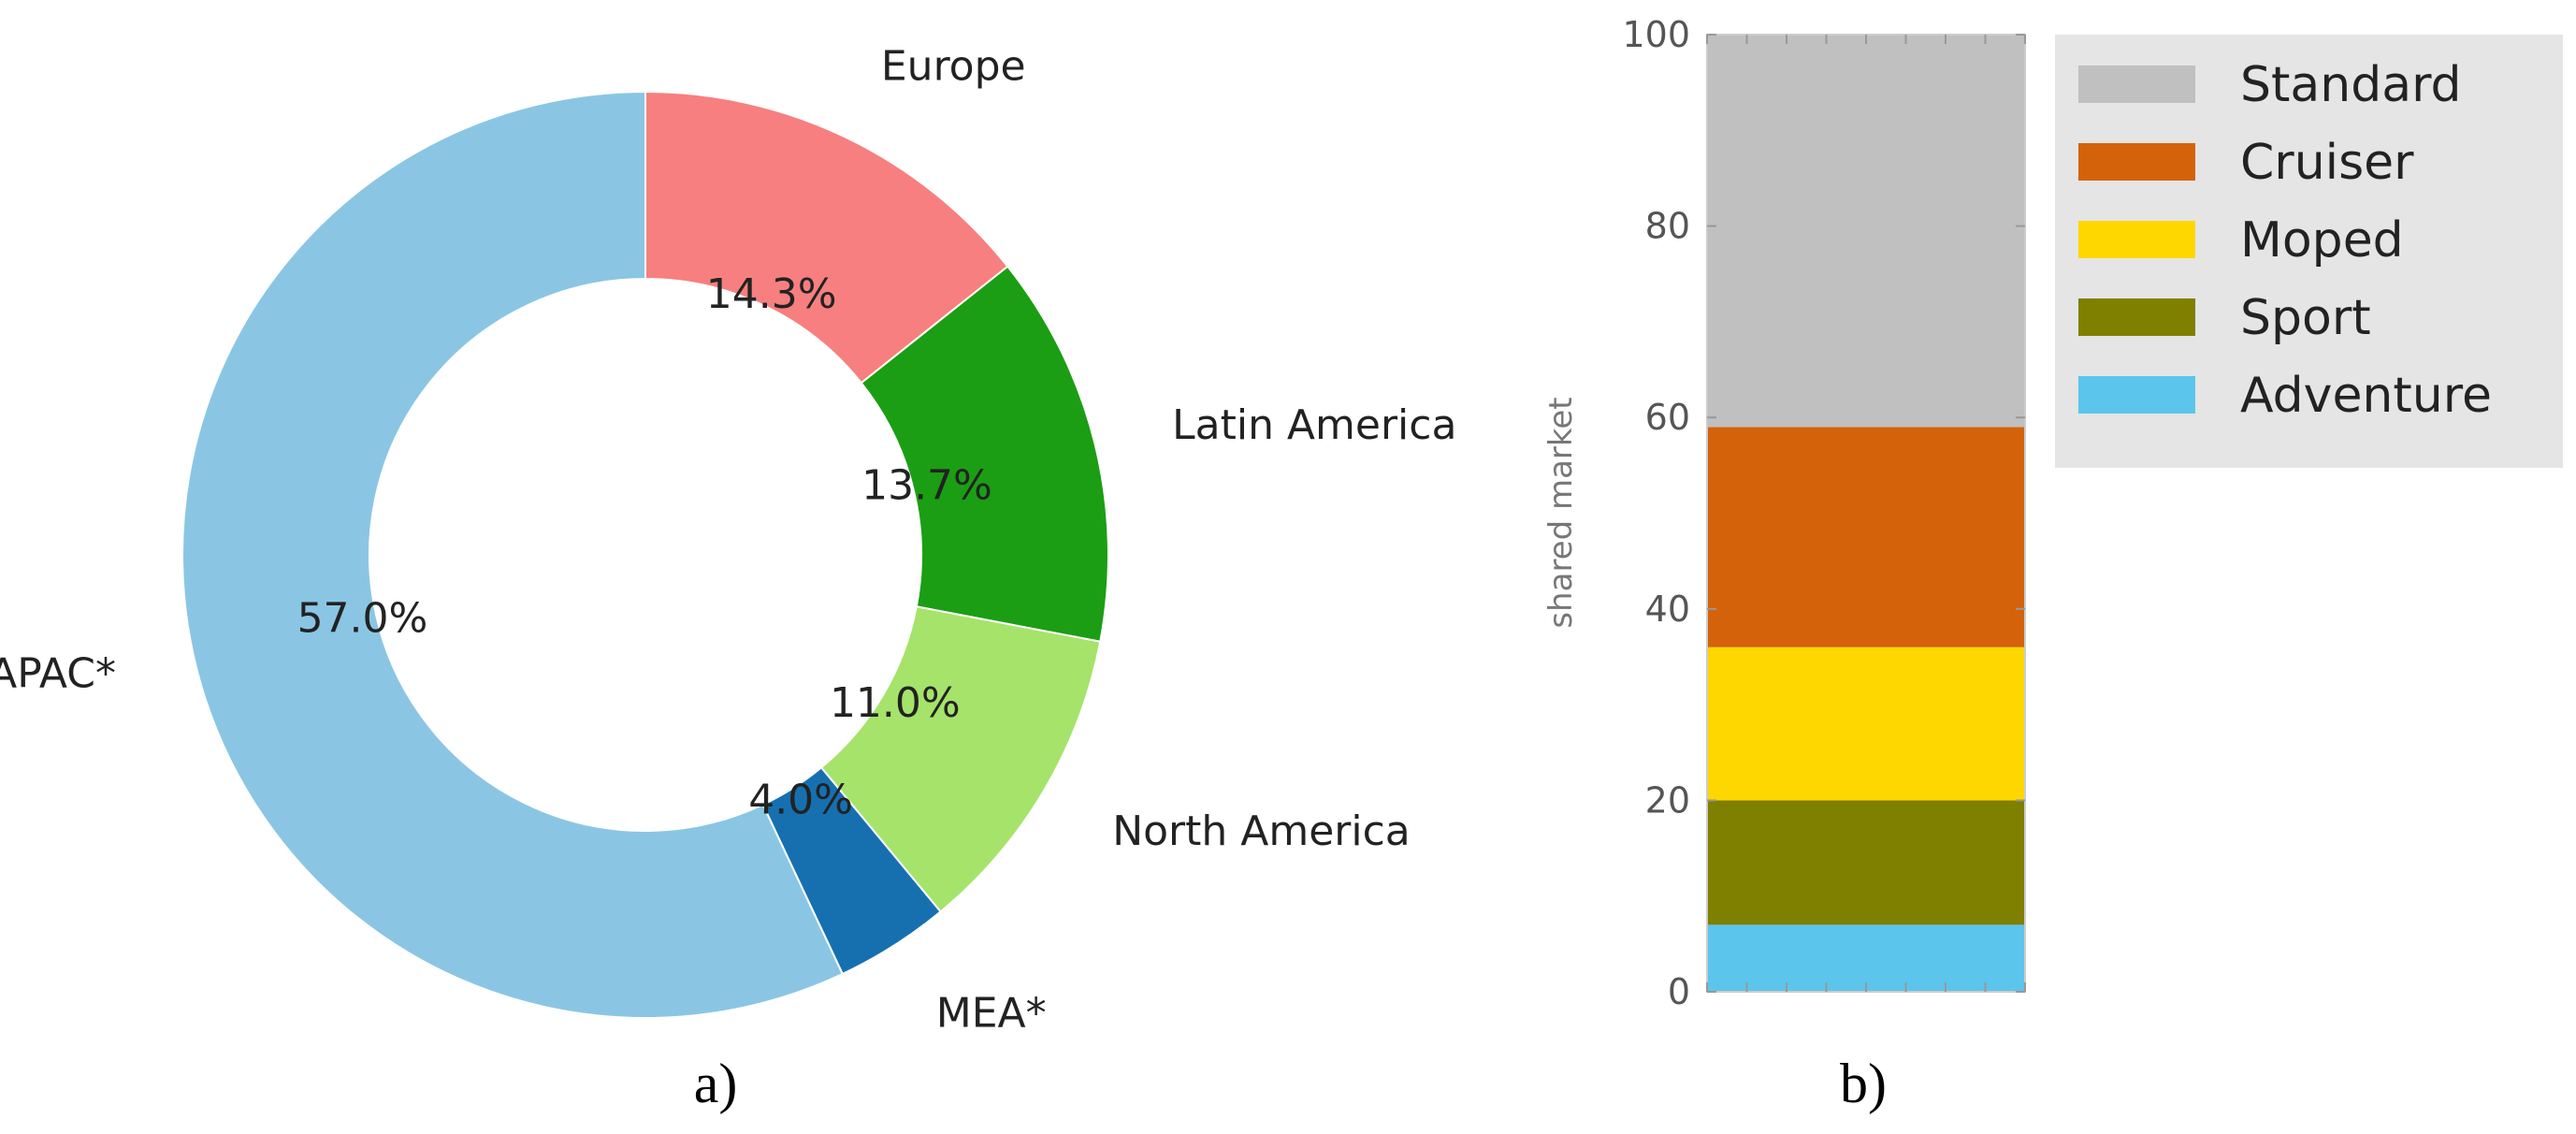  What do you see at coordinates (1667, 609) in the screenshot?
I see `y-tick-label: 40` at bounding box center [1667, 609].